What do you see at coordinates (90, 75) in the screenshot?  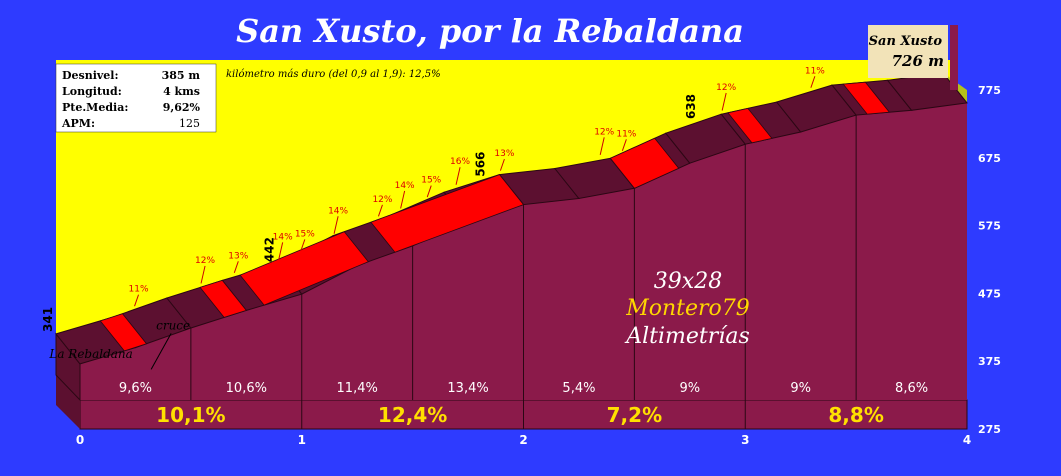 I see `stat-label: Desnivel:` at bounding box center [90, 75].